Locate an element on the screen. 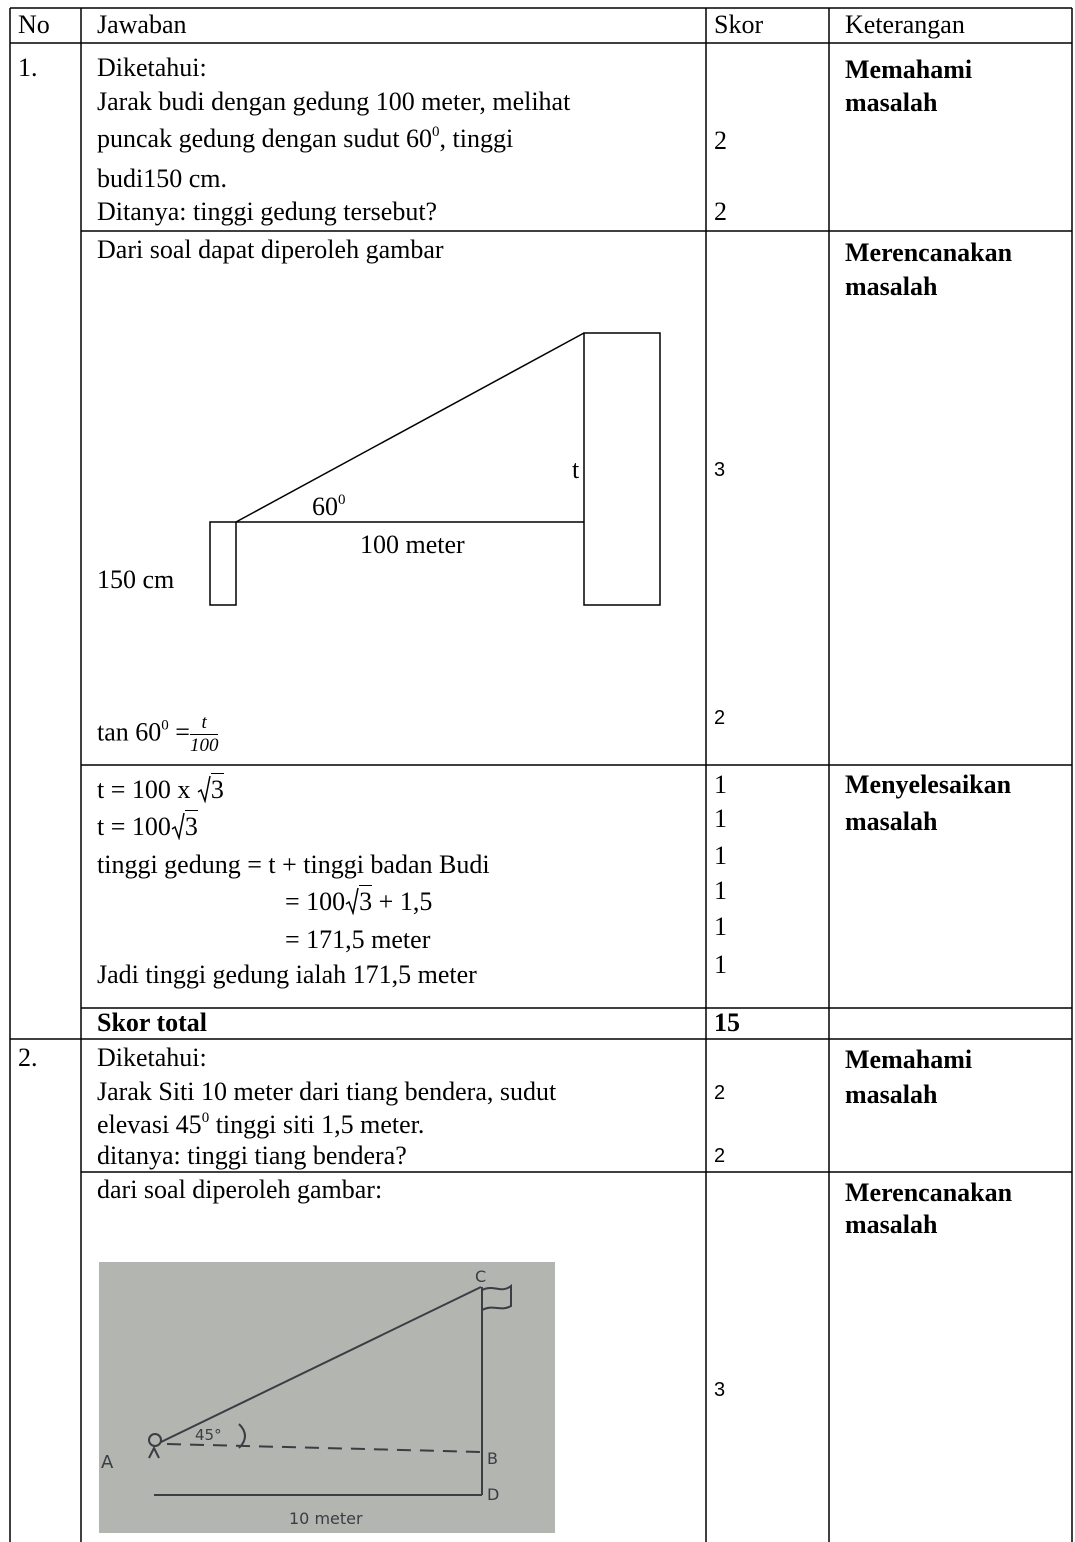 The height and width of the screenshot is (1542, 1075). fraction: t 100 is located at coordinates (204, 734).